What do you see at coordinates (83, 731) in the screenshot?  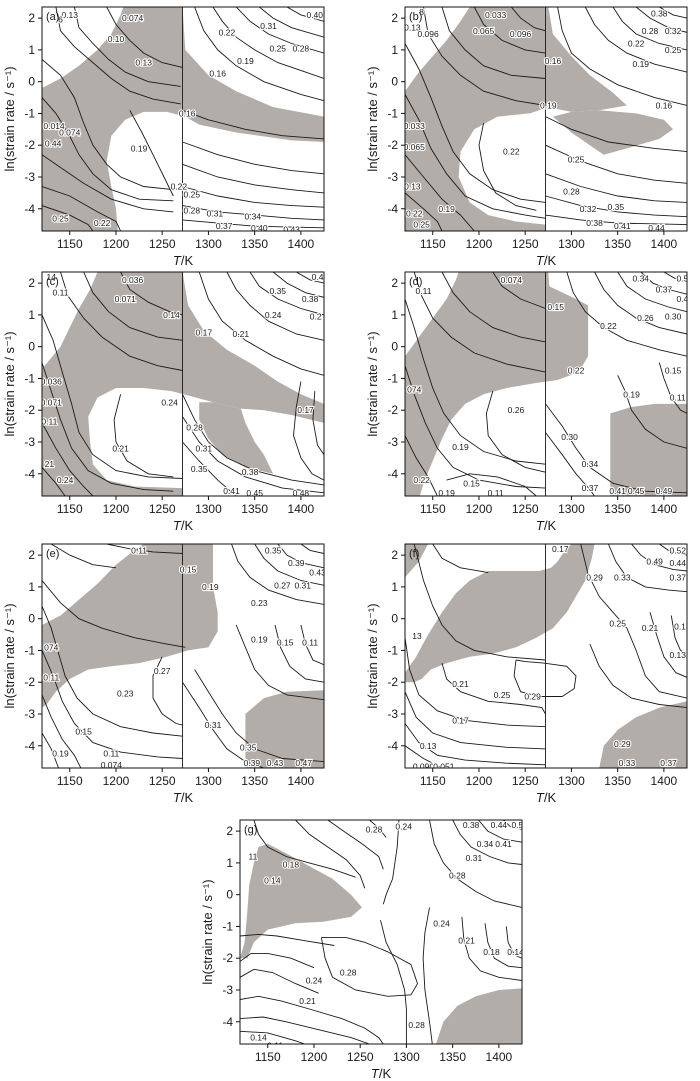 I see `contour-label: 0.15` at bounding box center [83, 731].